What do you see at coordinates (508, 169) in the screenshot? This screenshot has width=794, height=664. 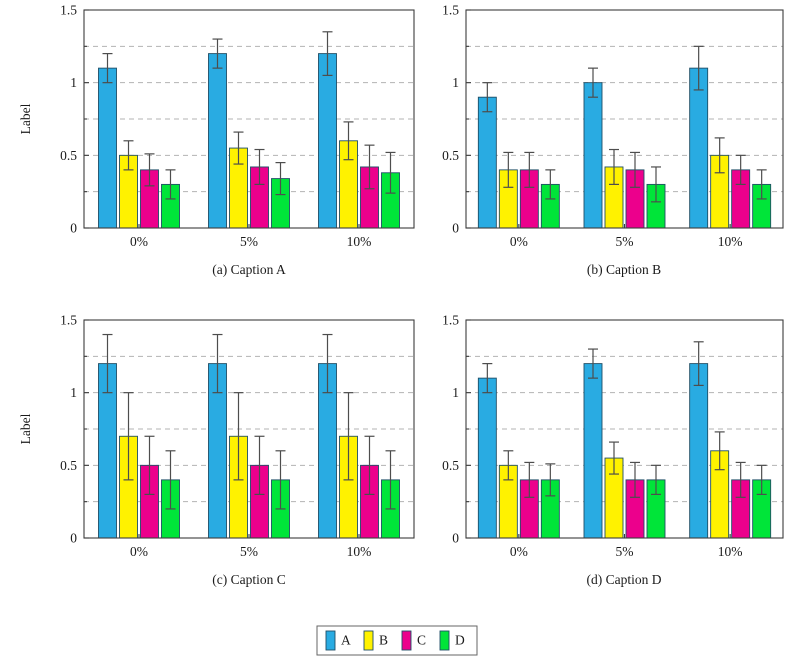 I see `errorbar-b-0pct-B` at bounding box center [508, 169].